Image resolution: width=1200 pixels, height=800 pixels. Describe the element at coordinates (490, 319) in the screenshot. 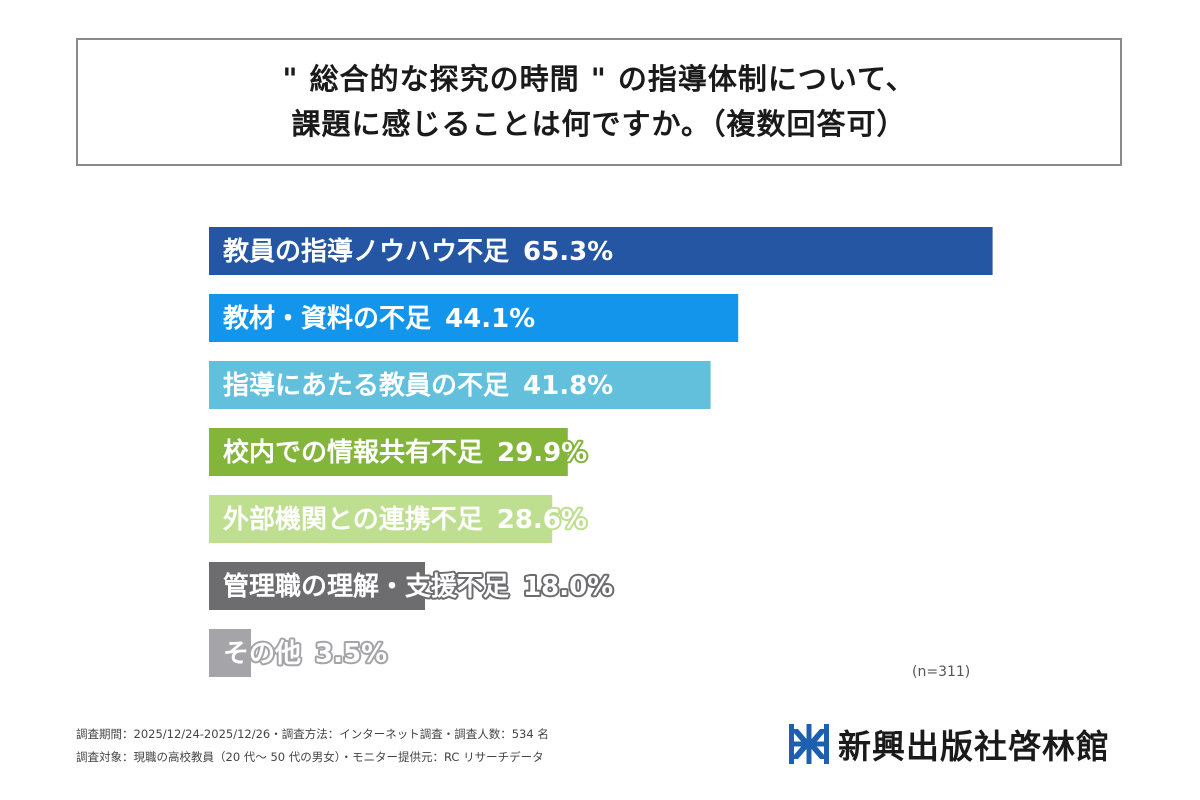

I see `bar-value-label-2: 44.1%` at that location.